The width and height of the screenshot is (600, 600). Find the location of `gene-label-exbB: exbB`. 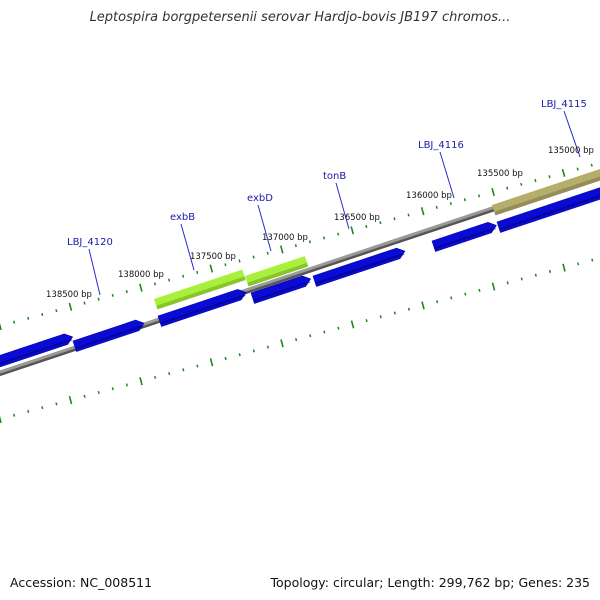

gene-label-exbB: exbB is located at coordinates (182, 217).